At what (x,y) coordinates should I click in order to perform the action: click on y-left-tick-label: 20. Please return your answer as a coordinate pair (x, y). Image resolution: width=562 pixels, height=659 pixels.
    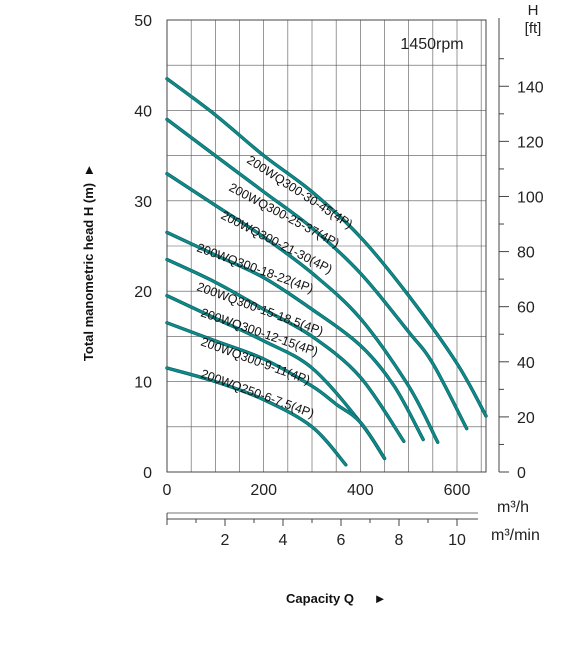
    Looking at the image, I should click on (143, 292).